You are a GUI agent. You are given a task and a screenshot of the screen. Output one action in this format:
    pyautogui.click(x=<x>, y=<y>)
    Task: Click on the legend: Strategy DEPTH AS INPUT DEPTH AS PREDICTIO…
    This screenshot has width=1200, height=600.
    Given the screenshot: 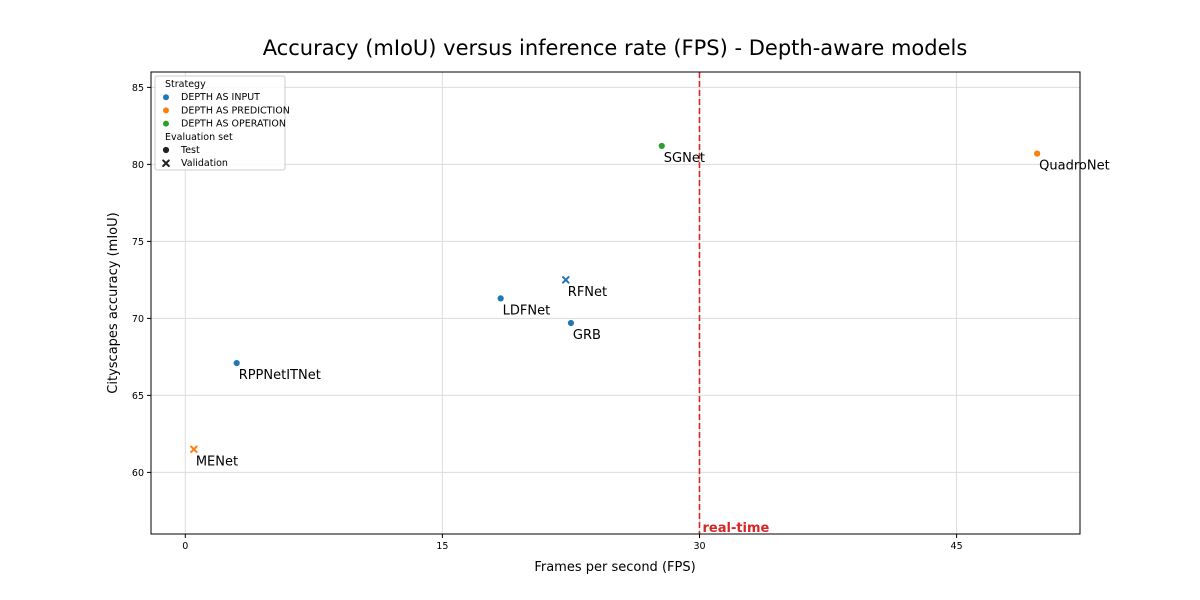 What is the action you would take?
    pyautogui.click(x=222, y=123)
    